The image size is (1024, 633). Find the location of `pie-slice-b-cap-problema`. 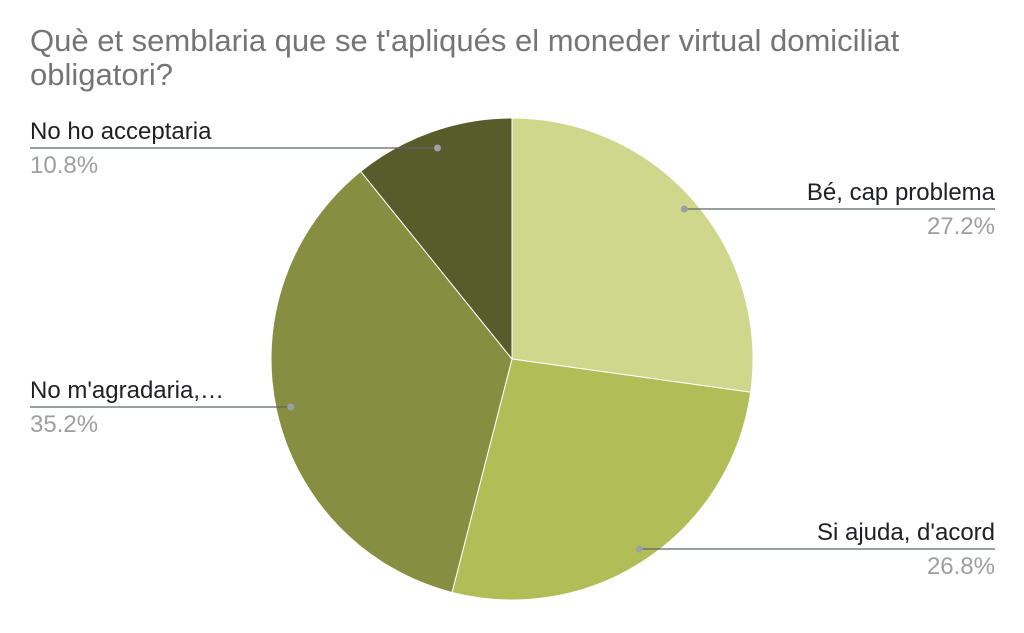

pie-slice-b-cap-problema is located at coordinates (632, 255).